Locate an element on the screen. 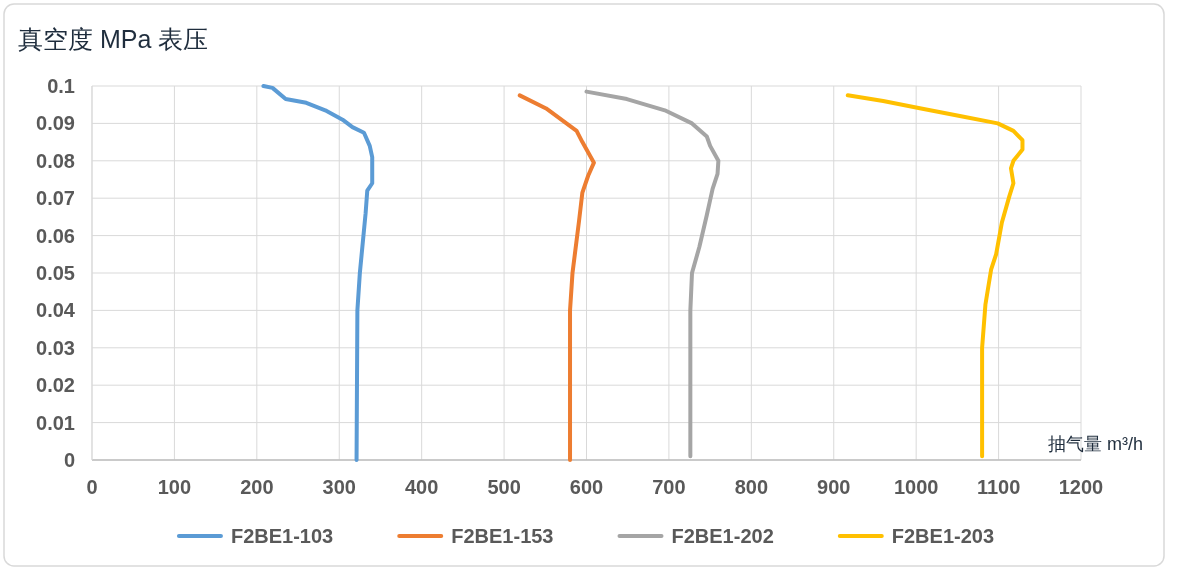 The image size is (1200, 576). y-tick-label: 0.07 is located at coordinates (55, 198).